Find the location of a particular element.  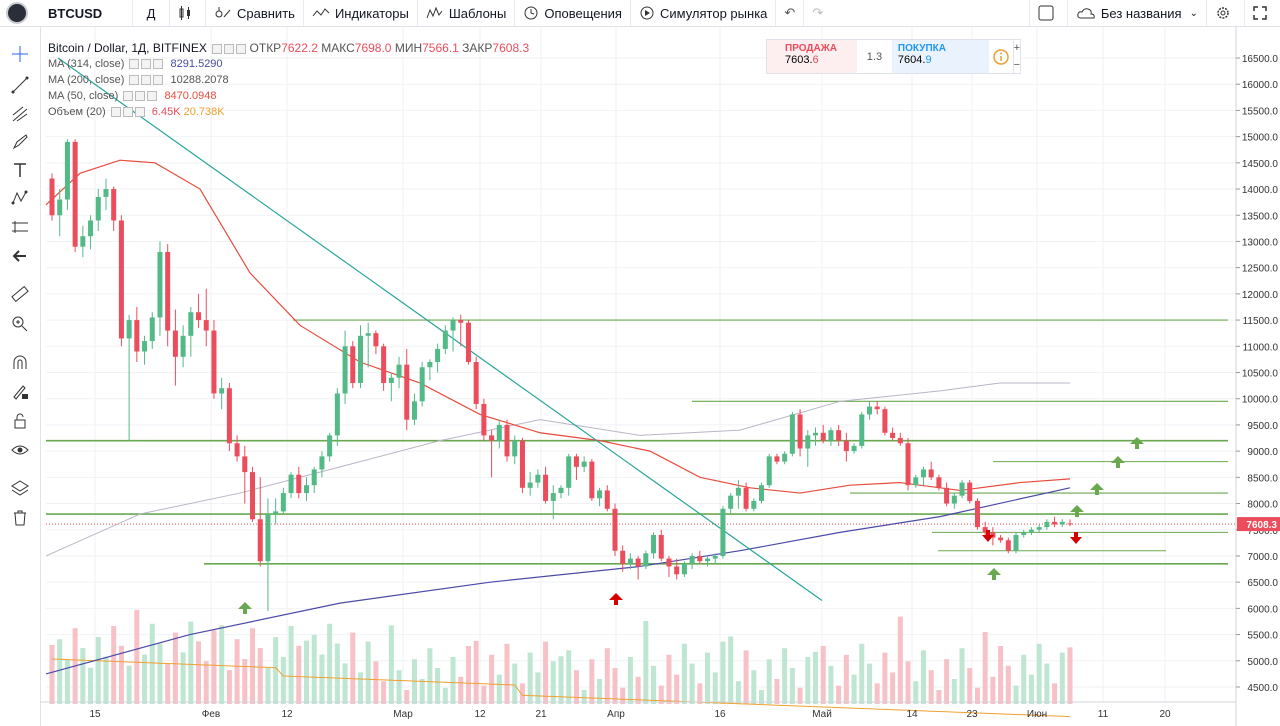

minus-icon: − is located at coordinates (1016, 64).